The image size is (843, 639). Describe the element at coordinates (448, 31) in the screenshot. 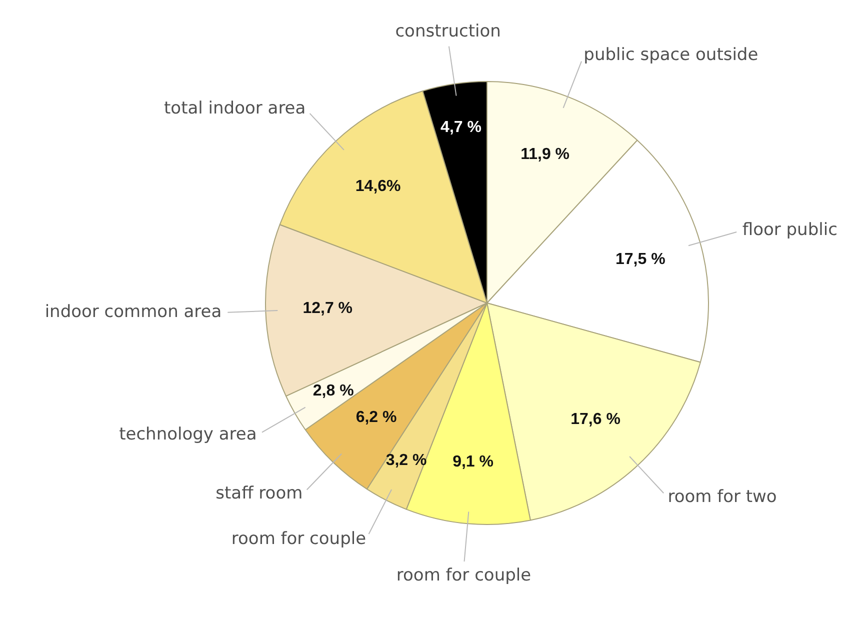

I see `slice-label: construction` at that location.